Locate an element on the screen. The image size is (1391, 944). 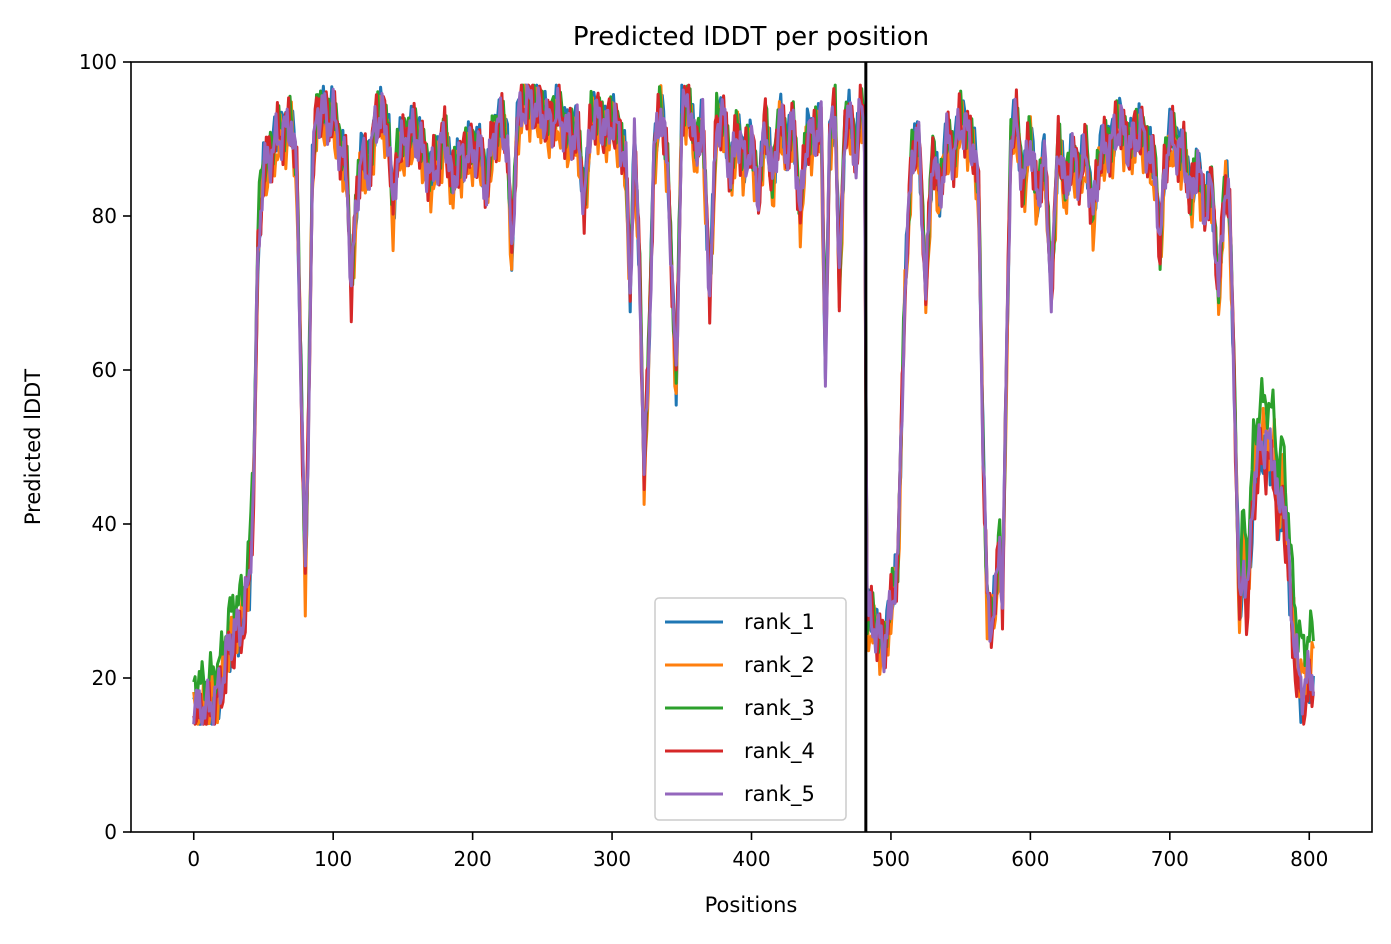
x-tick-label: 500 is located at coordinates (891, 859).